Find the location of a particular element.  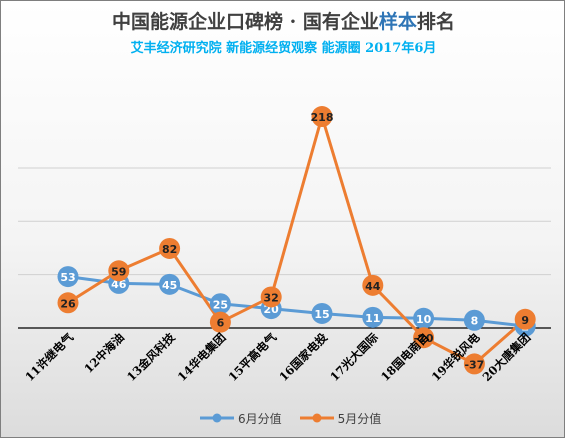

data-label-s0-8: 8 is located at coordinates (475, 321).